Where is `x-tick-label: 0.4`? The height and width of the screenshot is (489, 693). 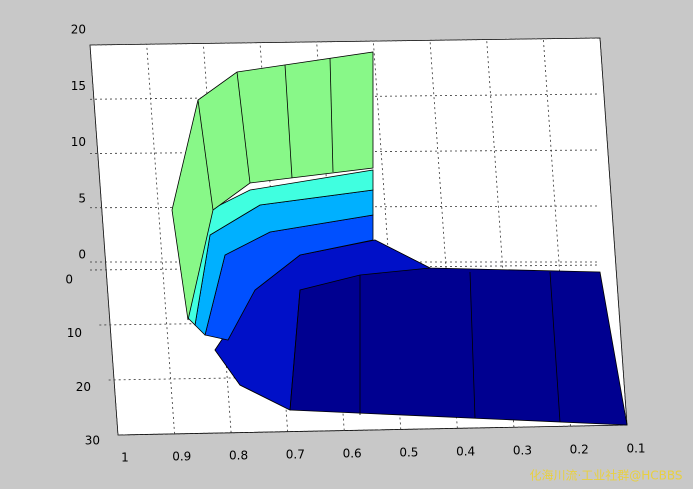
x-tick-label: 0.4 is located at coordinates (465, 452).